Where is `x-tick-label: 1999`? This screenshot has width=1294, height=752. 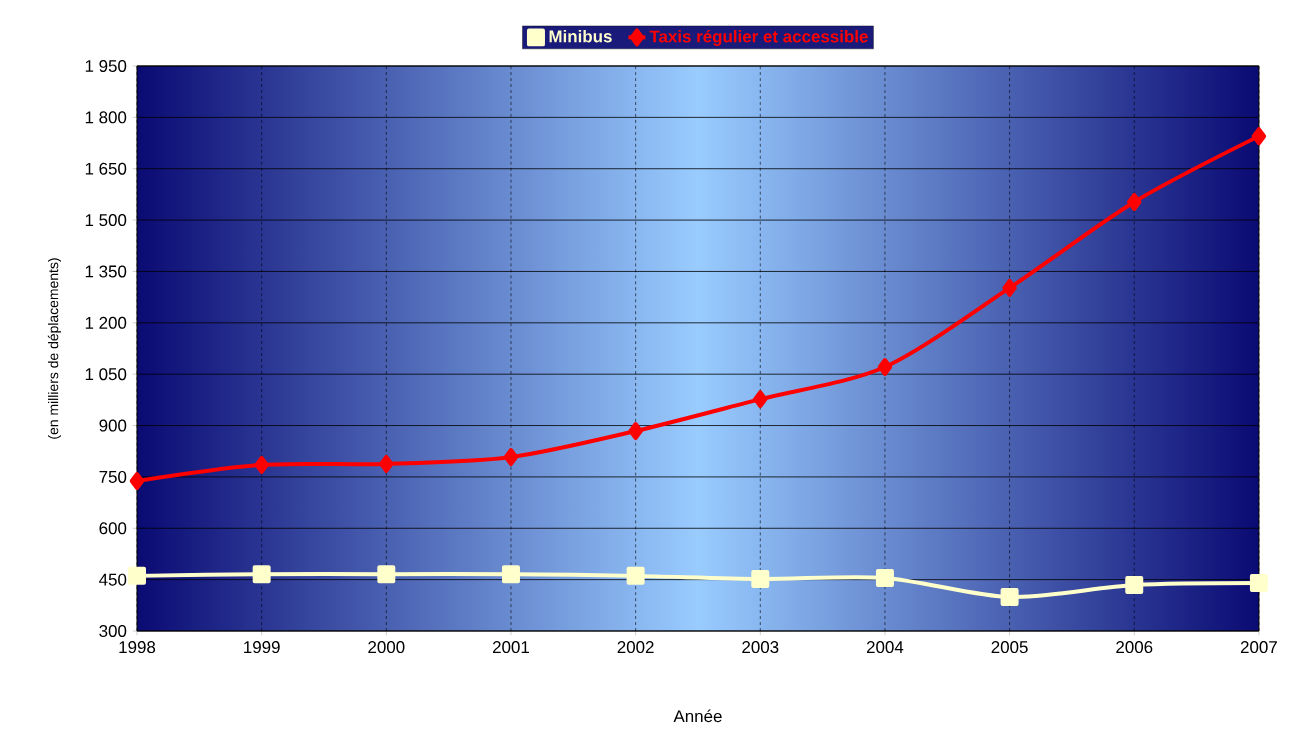
x-tick-label: 1999 is located at coordinates (262, 647).